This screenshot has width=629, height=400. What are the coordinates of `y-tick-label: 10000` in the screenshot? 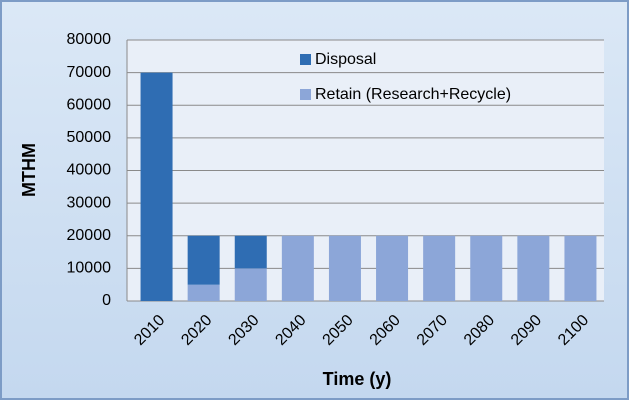 It's located at (89, 268).